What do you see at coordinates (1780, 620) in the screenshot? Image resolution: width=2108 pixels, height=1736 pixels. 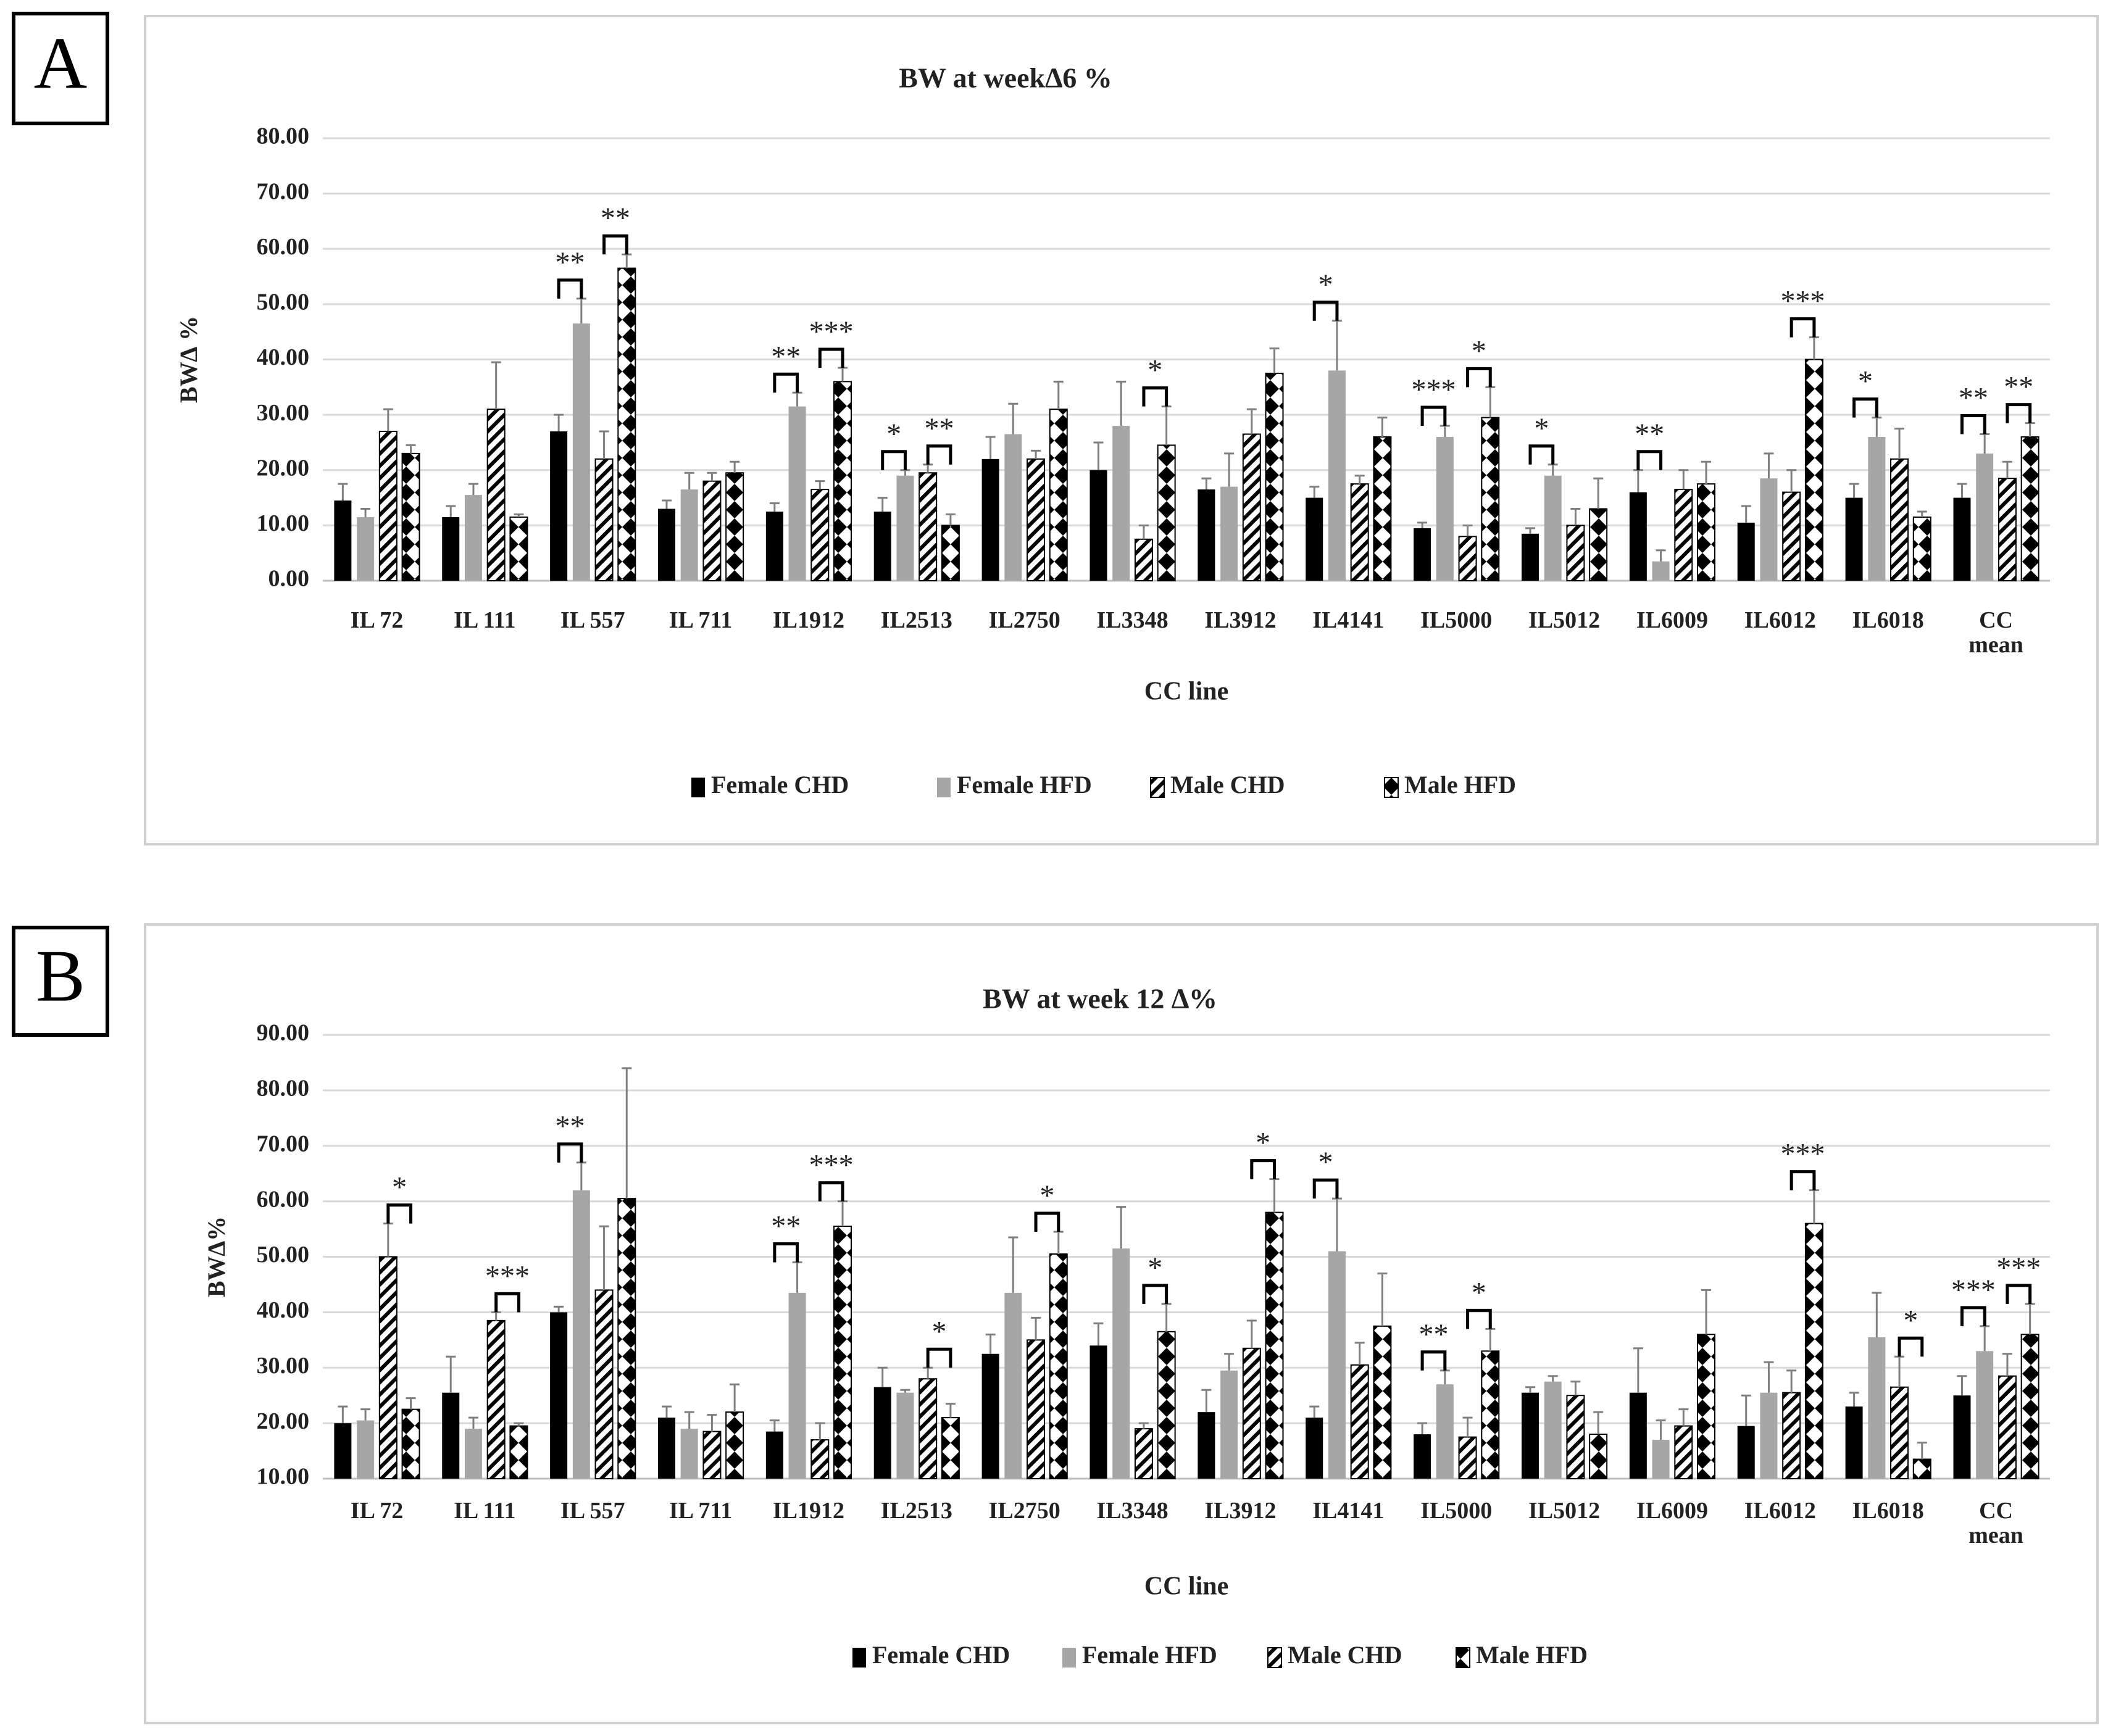 I see `x-tick-label: IL6012` at bounding box center [1780, 620].